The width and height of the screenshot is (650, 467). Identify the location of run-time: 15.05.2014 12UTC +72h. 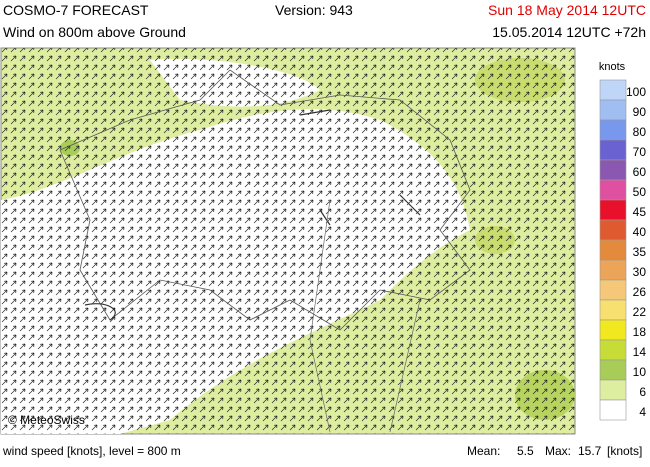
(569, 32).